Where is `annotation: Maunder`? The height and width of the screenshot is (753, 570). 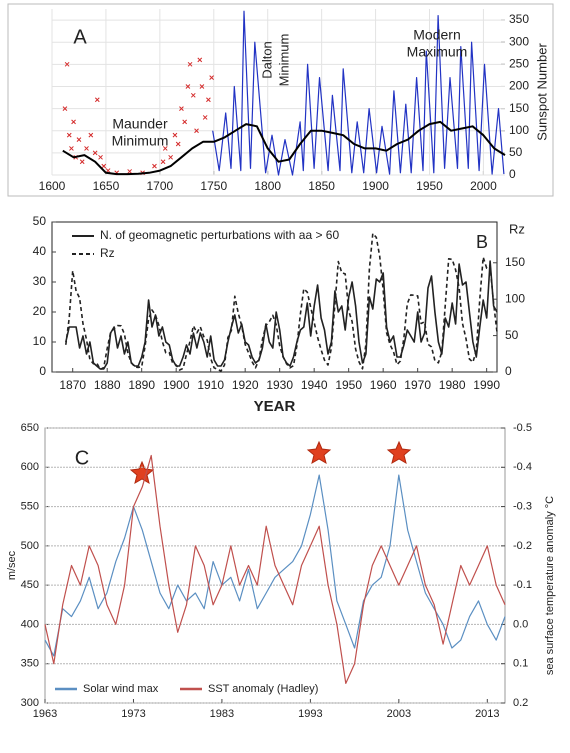 annotation: Maunder is located at coordinates (140, 124).